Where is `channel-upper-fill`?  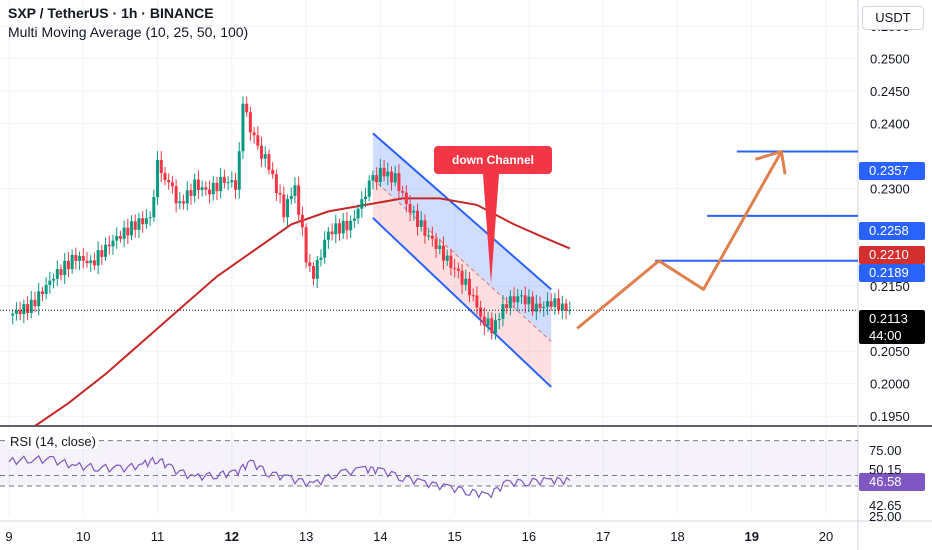
channel-upper-fill is located at coordinates (462, 237).